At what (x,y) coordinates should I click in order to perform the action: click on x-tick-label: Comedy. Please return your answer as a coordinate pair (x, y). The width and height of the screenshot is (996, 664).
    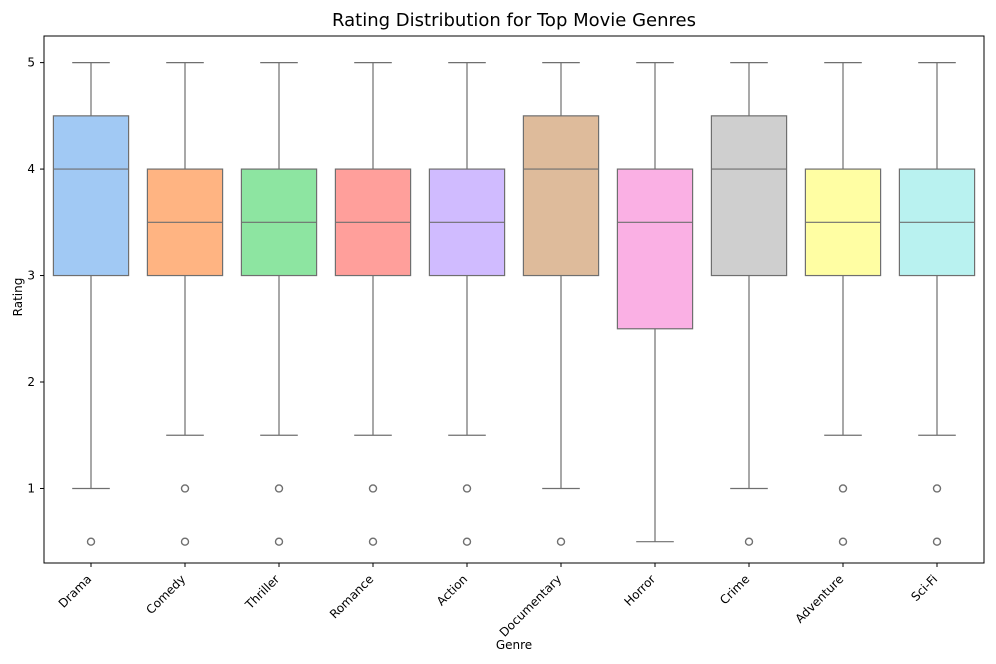
    Looking at the image, I should click on (165, 594).